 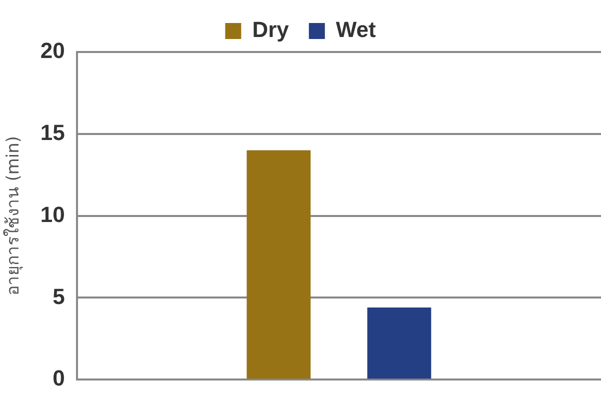 I want to click on legend-label: Wet, so click(x=356, y=29).